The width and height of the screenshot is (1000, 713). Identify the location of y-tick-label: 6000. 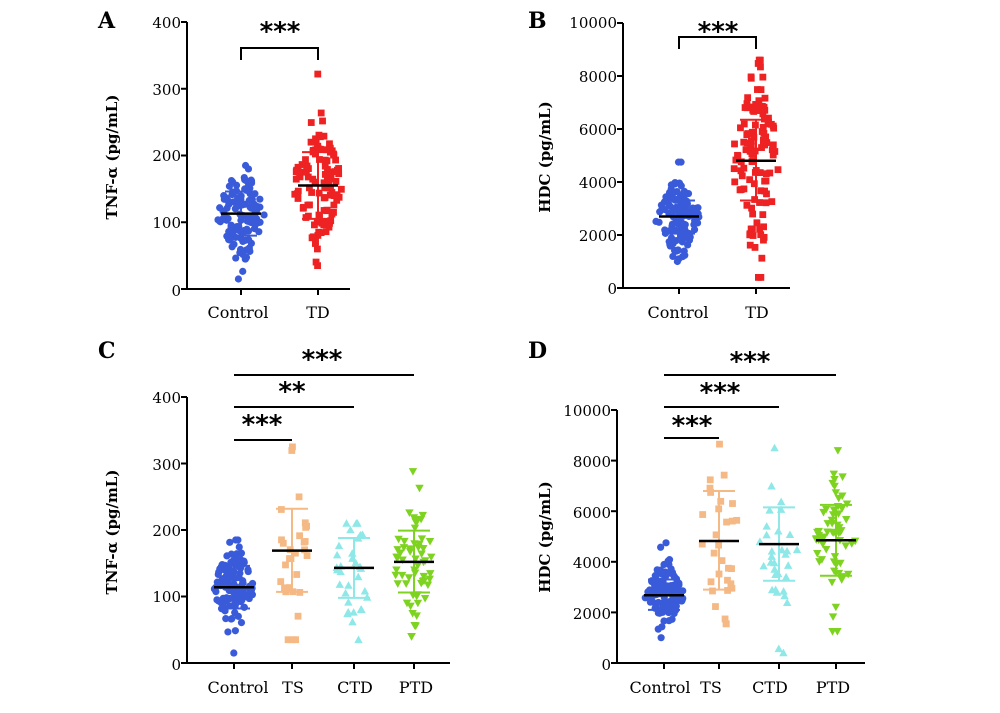
(598, 130).